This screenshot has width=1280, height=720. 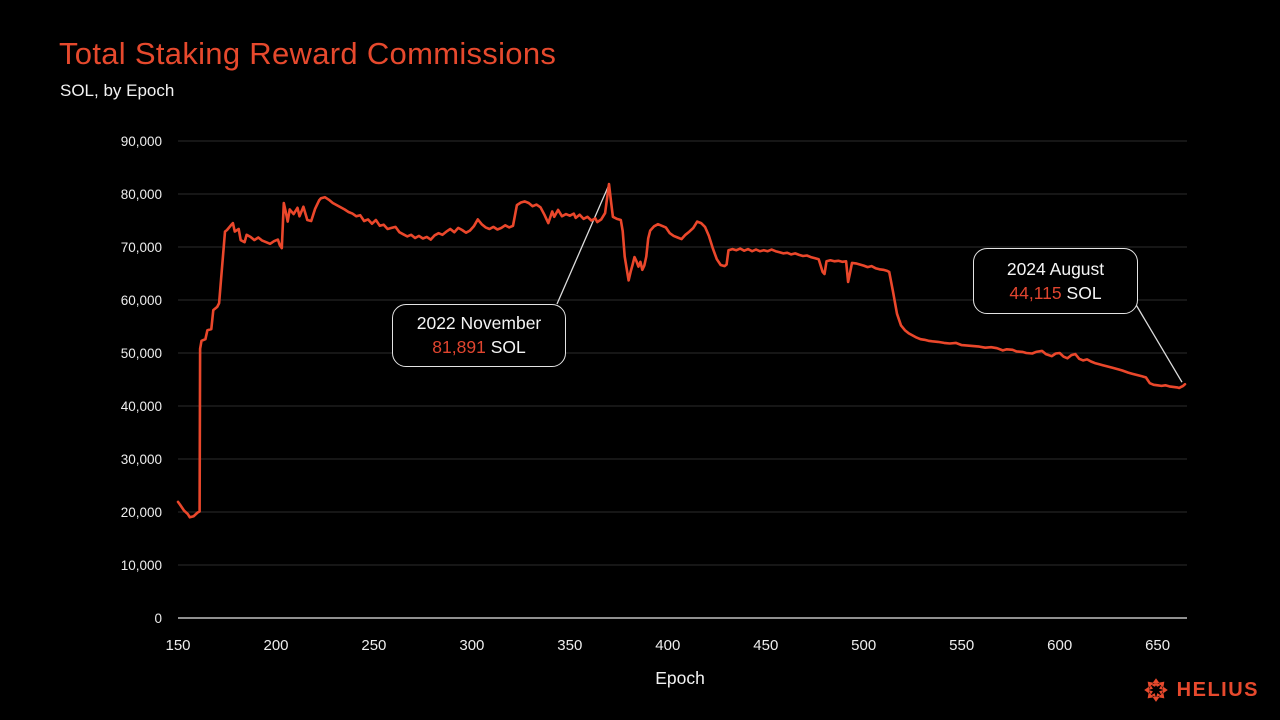 What do you see at coordinates (373, 645) in the screenshot?
I see `svg-text: 250` at bounding box center [373, 645].